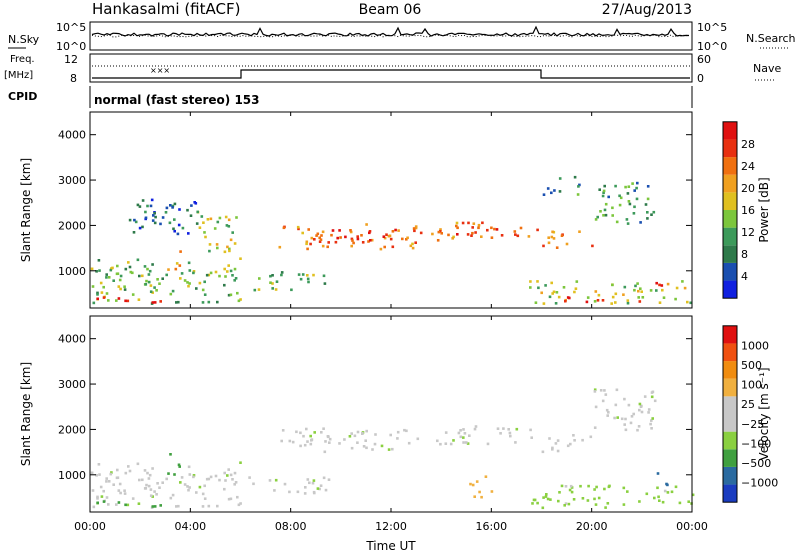 The height and width of the screenshot is (554, 800). What do you see at coordinates (390, 31) in the screenshot?
I see `nsky-trace` at bounding box center [390, 31].